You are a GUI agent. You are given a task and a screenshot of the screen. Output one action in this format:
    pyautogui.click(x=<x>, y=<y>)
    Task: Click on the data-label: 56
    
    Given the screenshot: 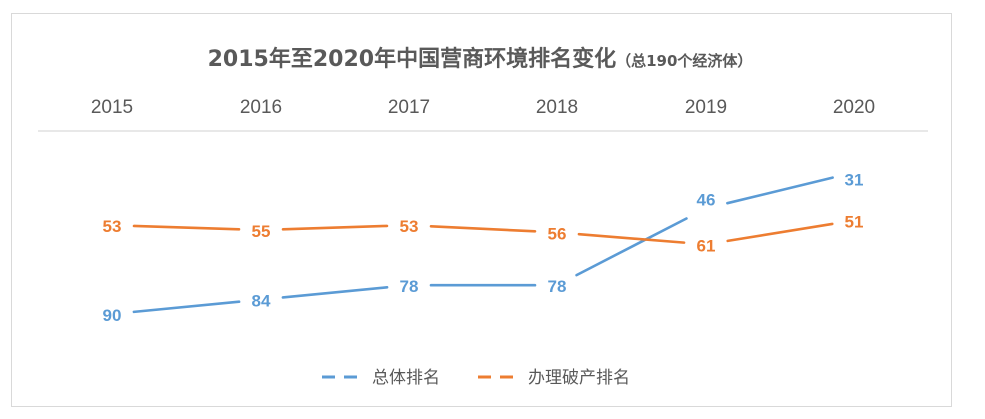 What is the action you would take?
    pyautogui.click(x=557, y=233)
    